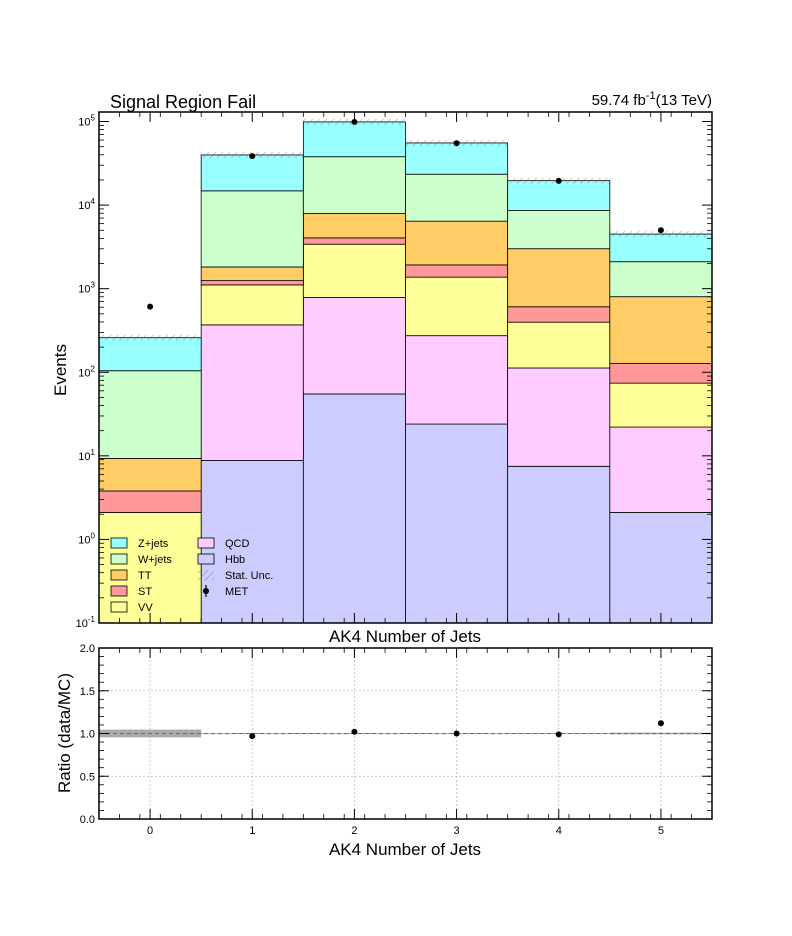  What do you see at coordinates (64, 733) in the screenshot?
I see `ratio-y-axis-label: Ratio (data/MC)` at bounding box center [64, 733].